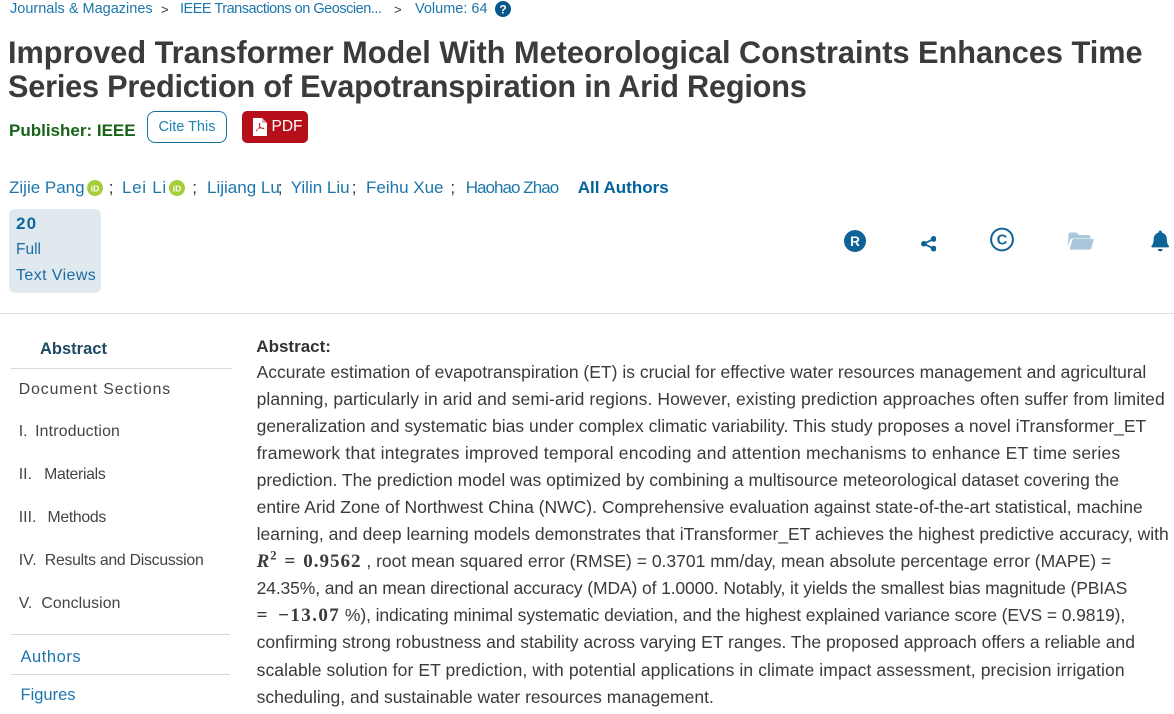 The height and width of the screenshot is (714, 1174). What do you see at coordinates (1002, 241) in the screenshot?
I see `svg-text: C` at bounding box center [1002, 241].